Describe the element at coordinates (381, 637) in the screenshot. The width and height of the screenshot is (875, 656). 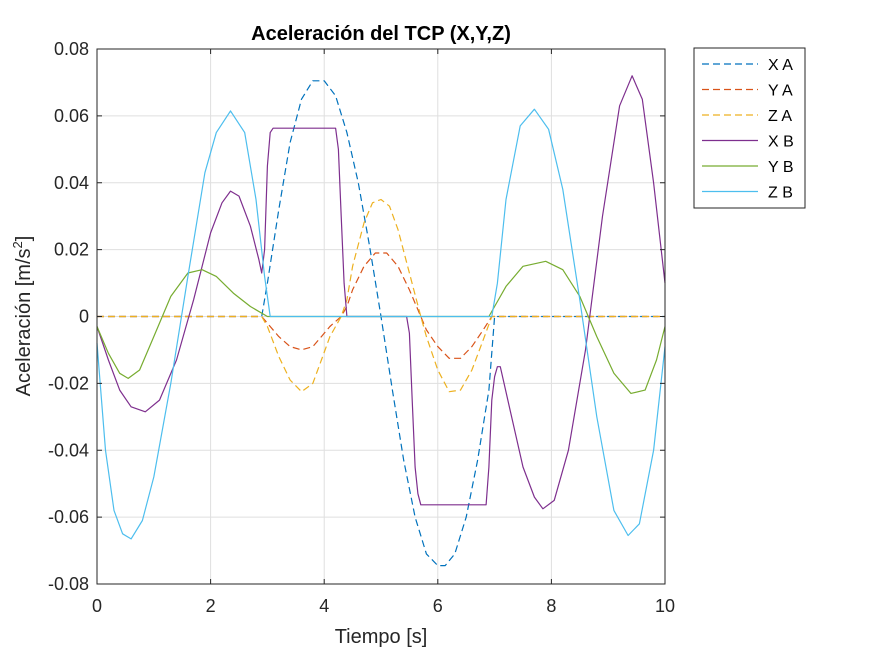
I see `x-axis-label: Tiempo [s]` at that location.